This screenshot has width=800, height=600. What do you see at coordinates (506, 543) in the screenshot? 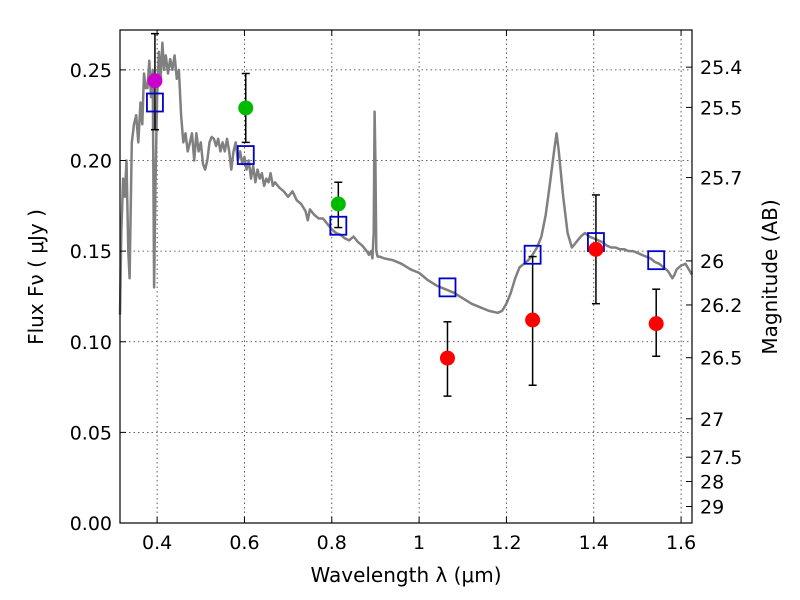
I see `x-tick-label: 1.2` at bounding box center [506, 543].